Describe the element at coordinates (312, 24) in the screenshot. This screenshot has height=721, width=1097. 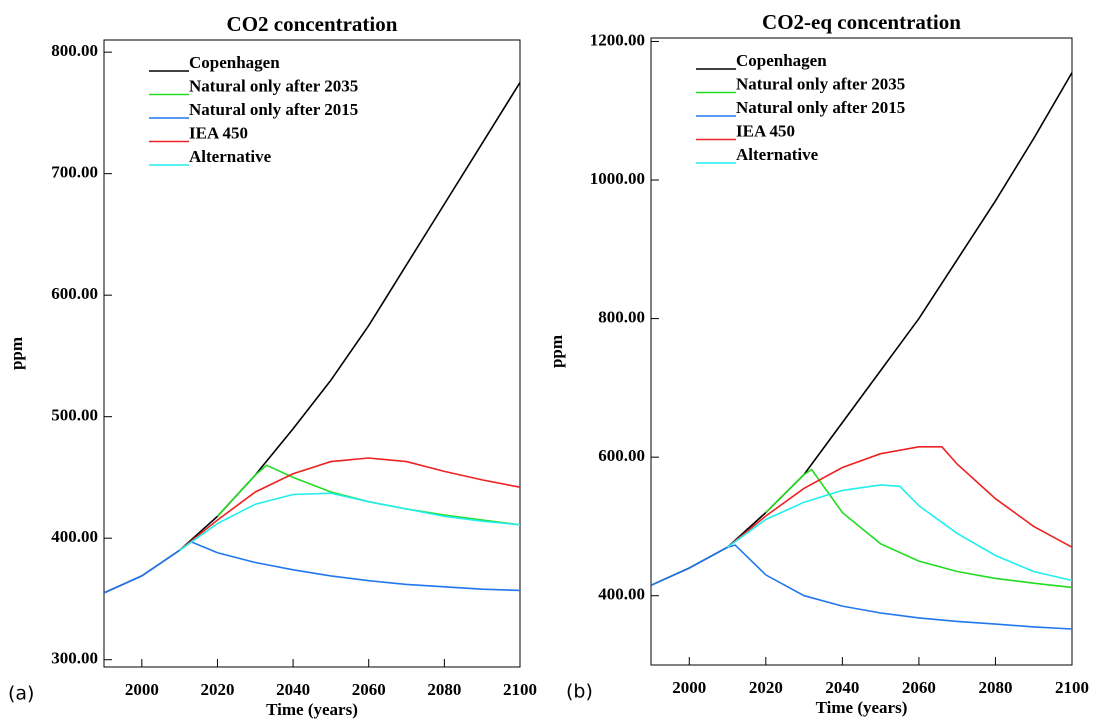
I see `chart-title: CO2 concentration` at that location.